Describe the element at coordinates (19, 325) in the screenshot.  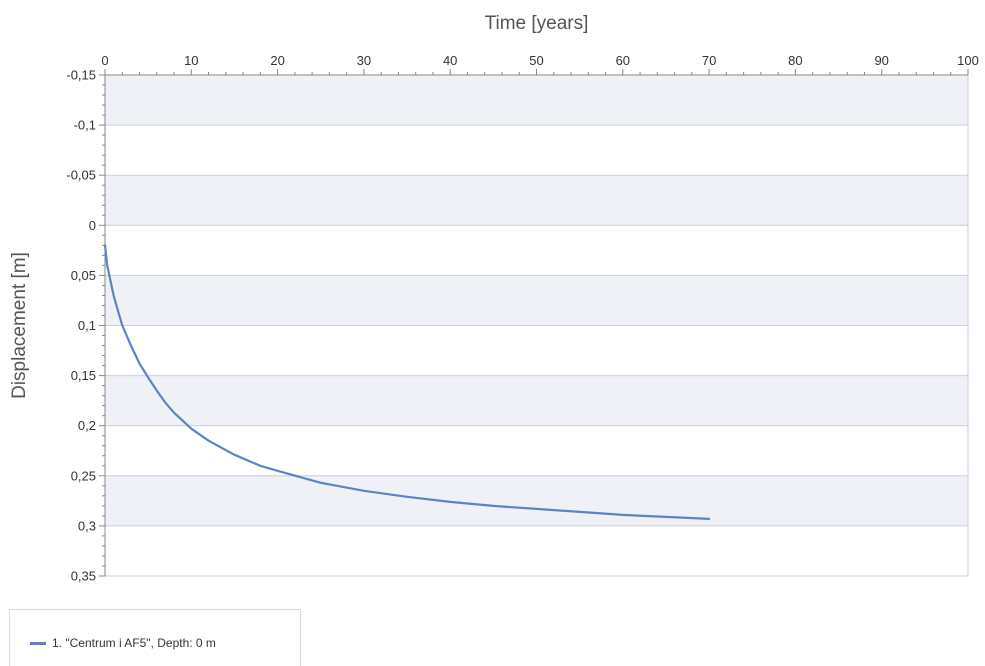
I see `y-axis-title: Displacement [m]` at that location.